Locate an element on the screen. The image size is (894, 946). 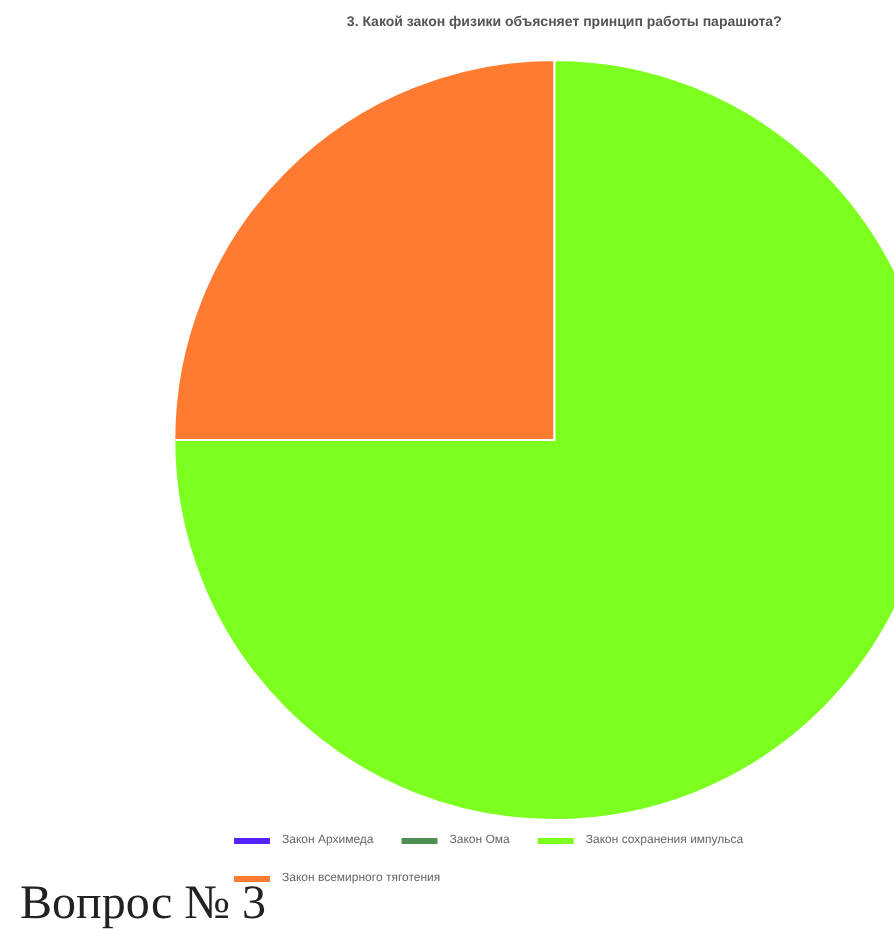
text: Вопрос № 3 is located at coordinates (143, 904).